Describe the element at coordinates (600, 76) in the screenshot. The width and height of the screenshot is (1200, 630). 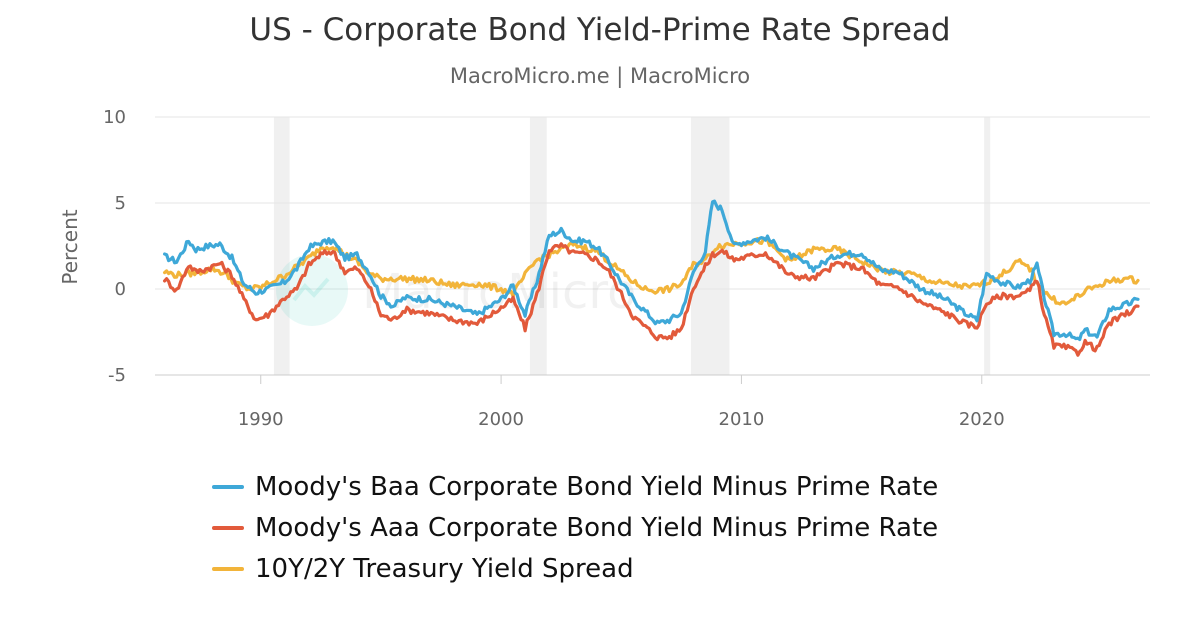
I see `chart-subtitle: MacroMicro.me | MacroMicro` at that location.